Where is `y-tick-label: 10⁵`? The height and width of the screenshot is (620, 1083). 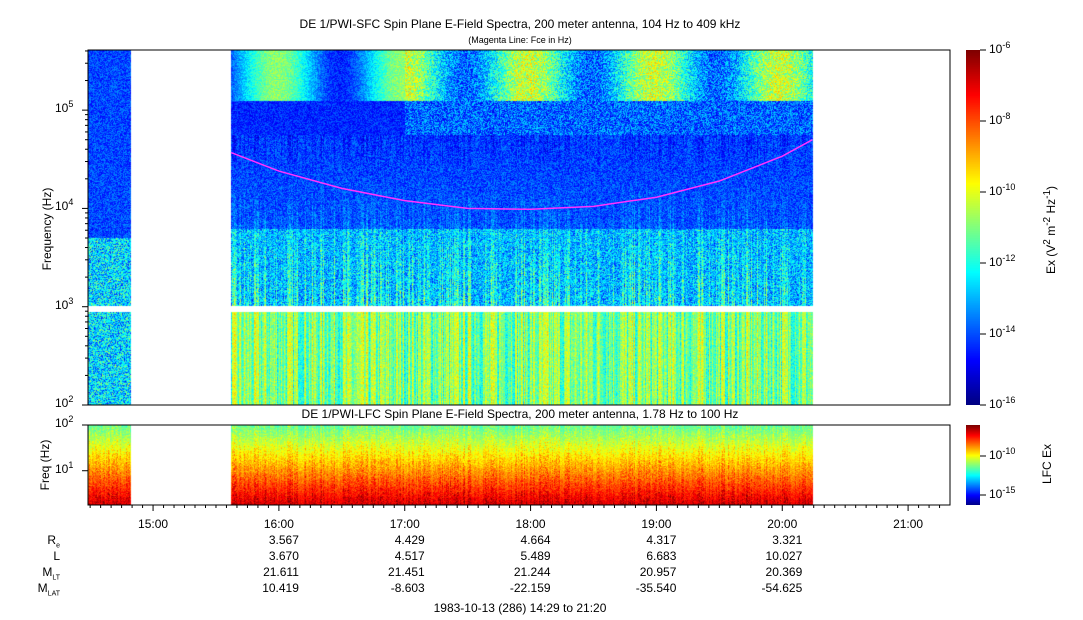
y-tick-label: 10⁵ is located at coordinates (64, 107).